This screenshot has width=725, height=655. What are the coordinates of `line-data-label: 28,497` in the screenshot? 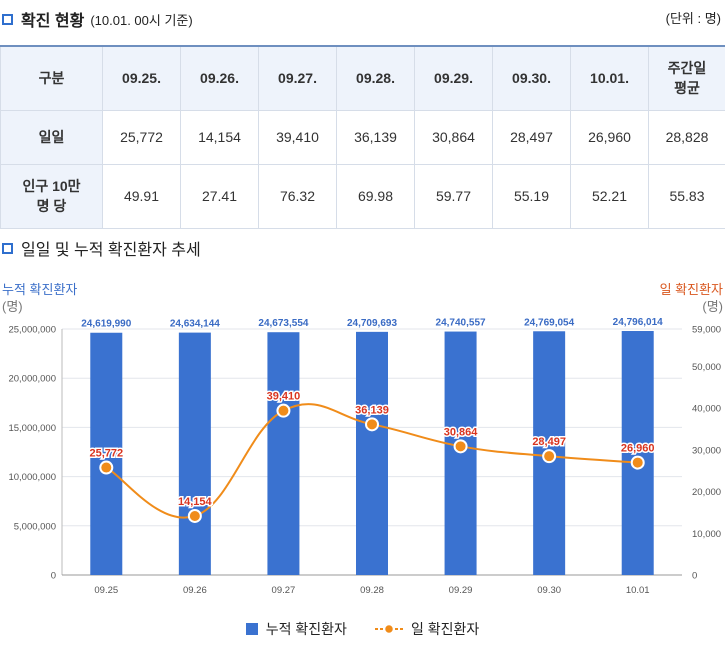 It's located at (549, 442).